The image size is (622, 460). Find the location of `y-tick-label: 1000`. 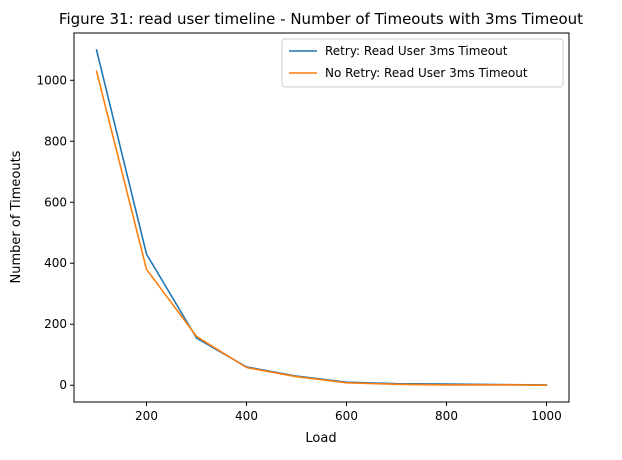

y-tick-label: 1000 is located at coordinates (51, 80).